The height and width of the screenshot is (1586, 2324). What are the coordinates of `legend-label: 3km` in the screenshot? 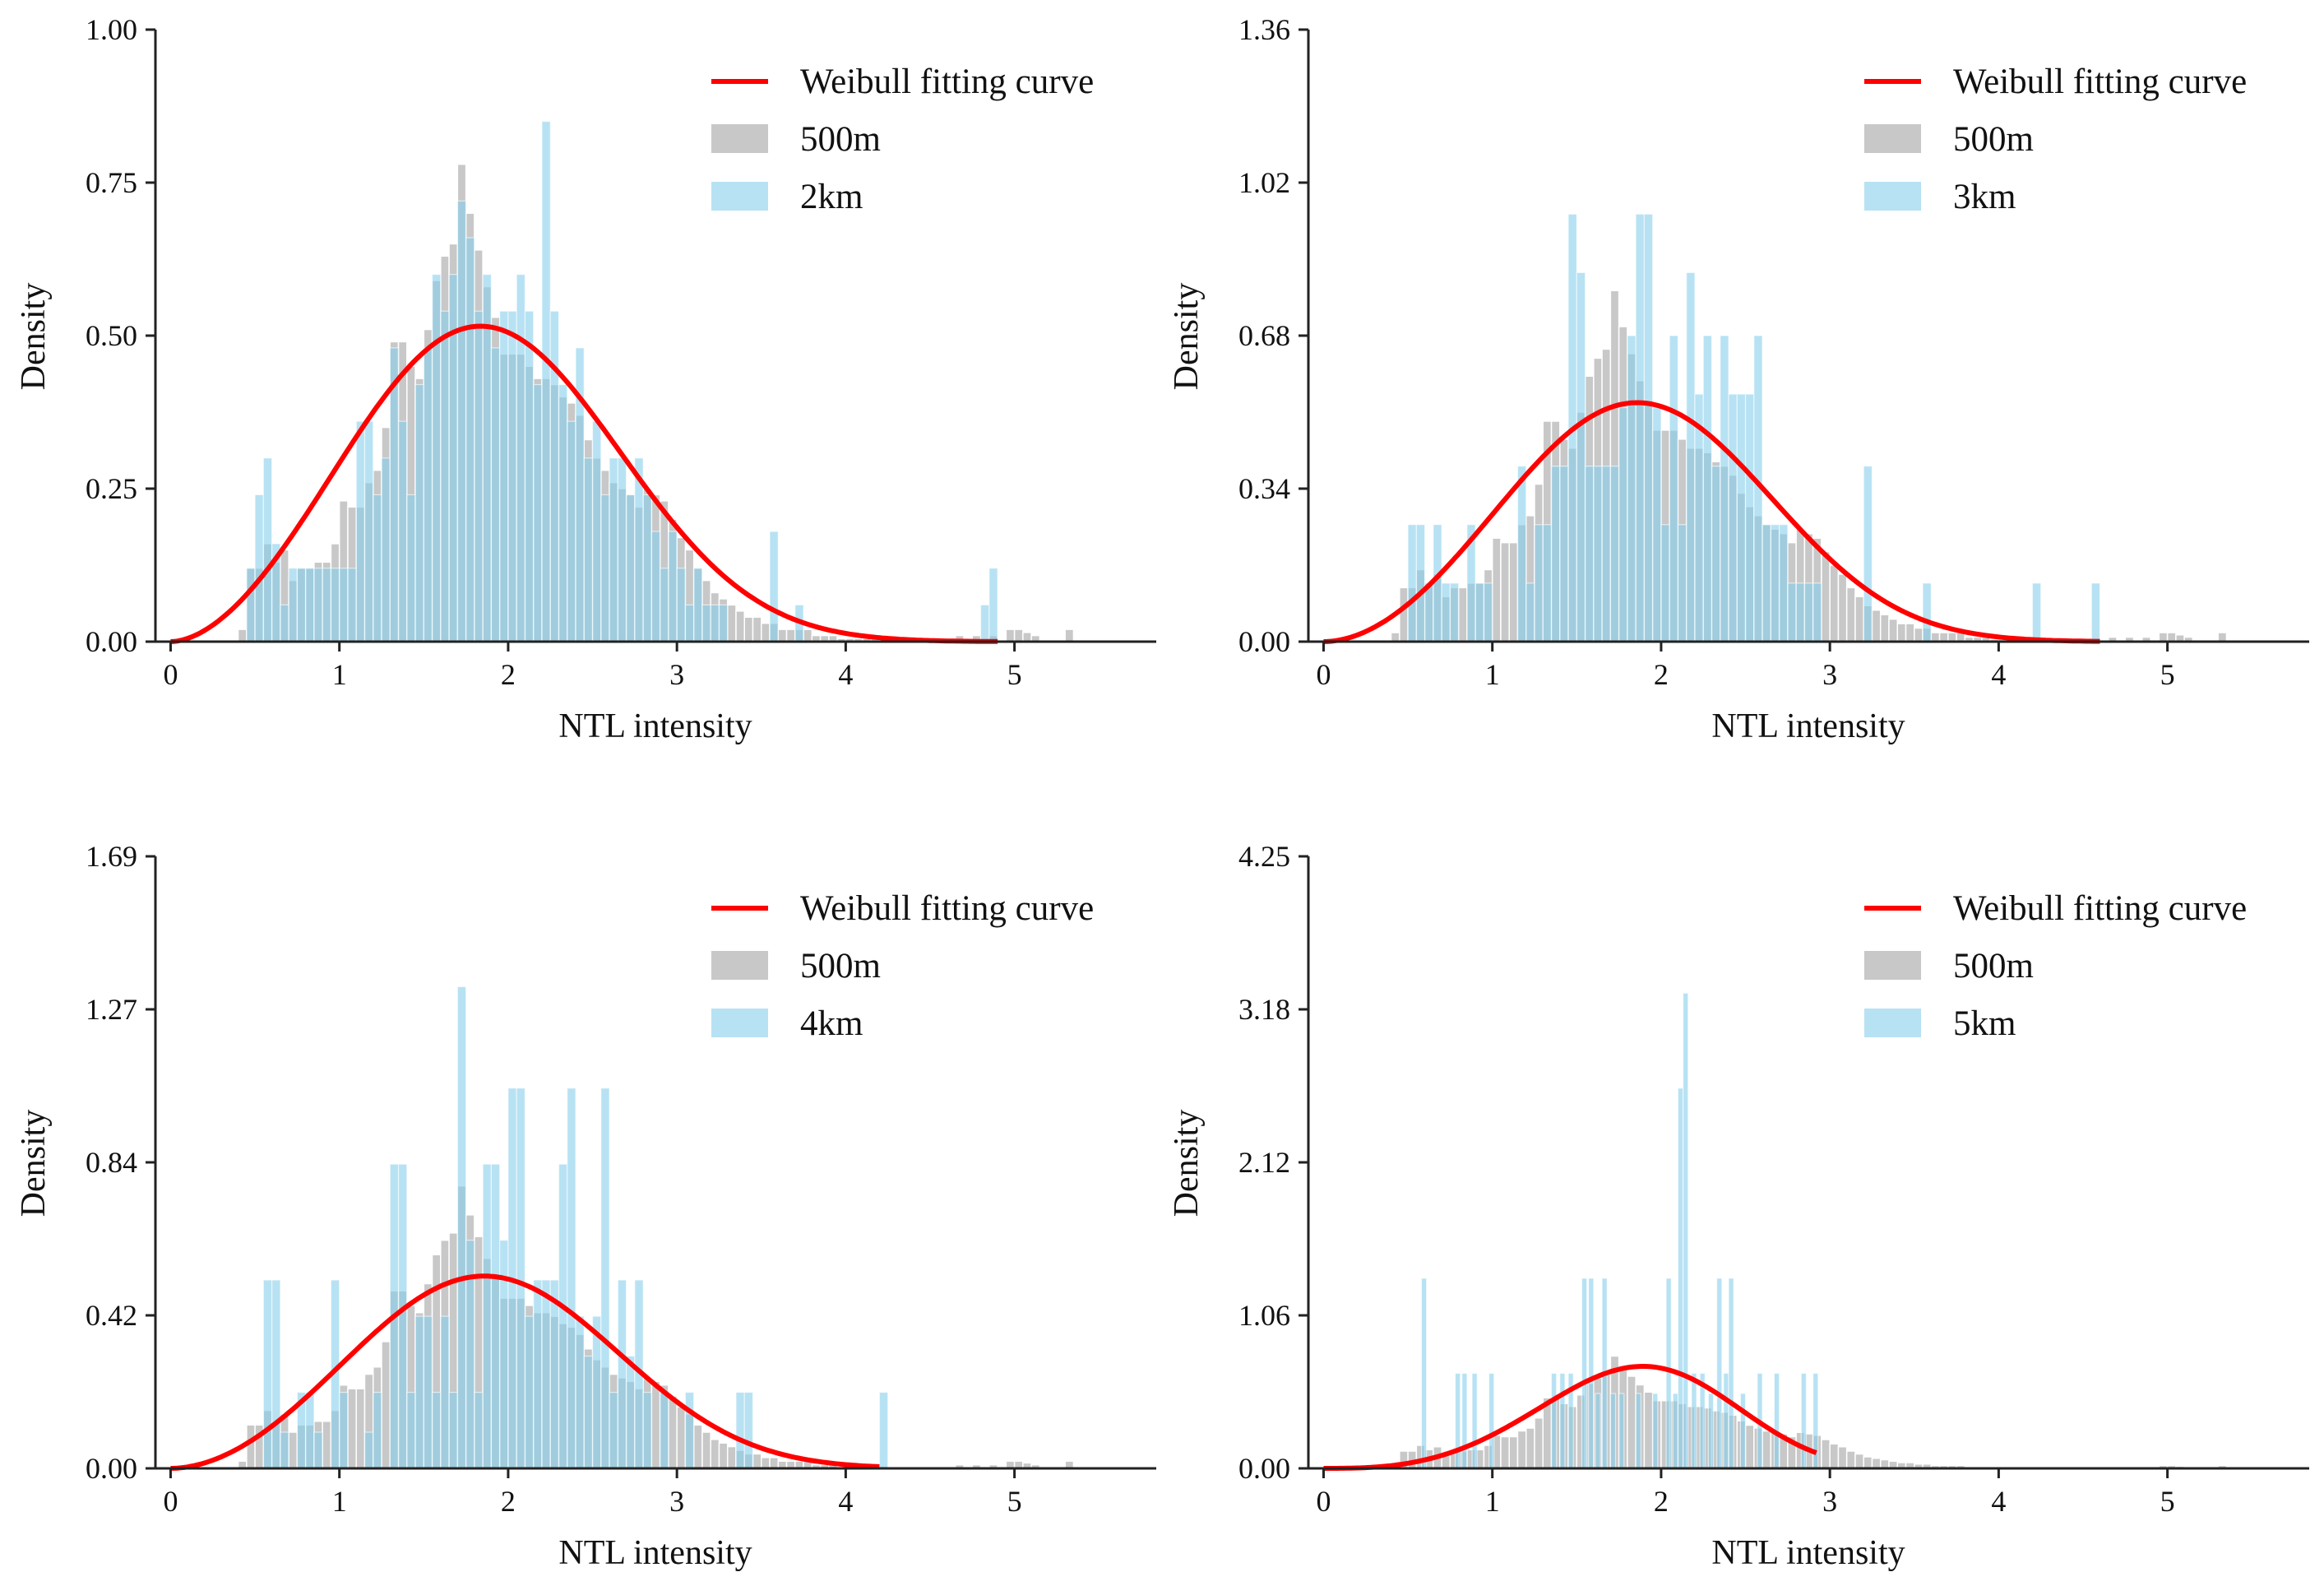 It's located at (1984, 197).